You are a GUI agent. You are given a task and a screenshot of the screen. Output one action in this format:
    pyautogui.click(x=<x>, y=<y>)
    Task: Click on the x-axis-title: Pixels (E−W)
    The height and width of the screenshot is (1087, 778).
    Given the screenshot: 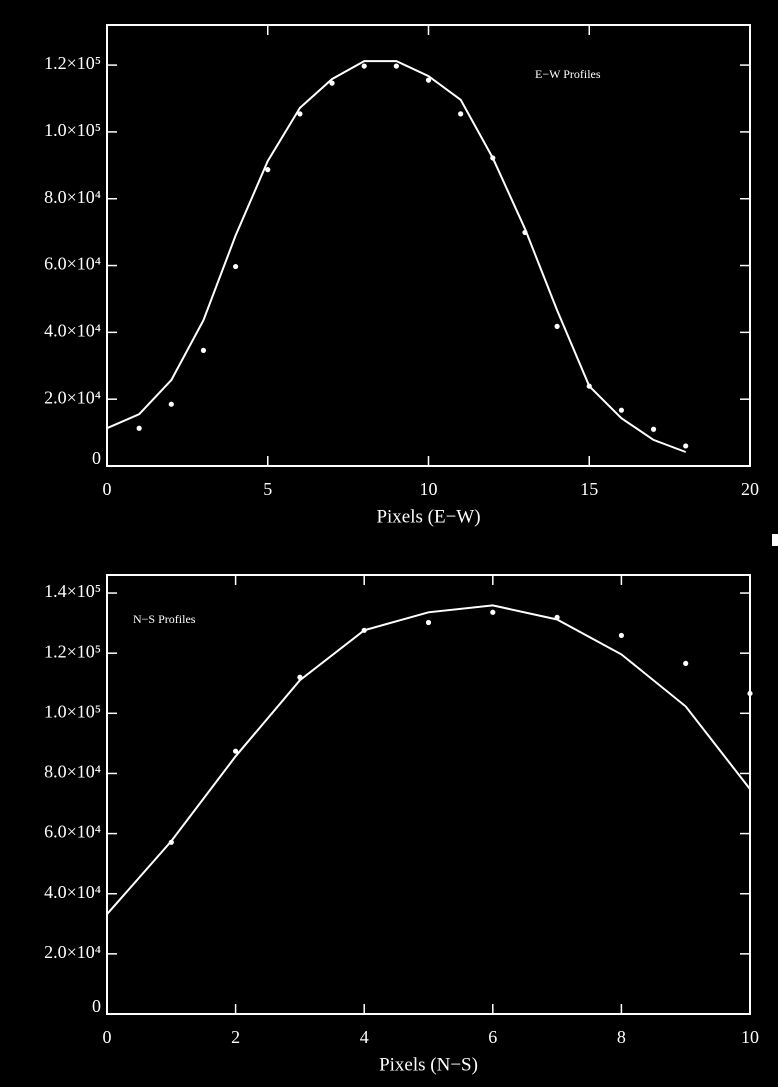 What is the action you would take?
    pyautogui.click(x=428, y=516)
    